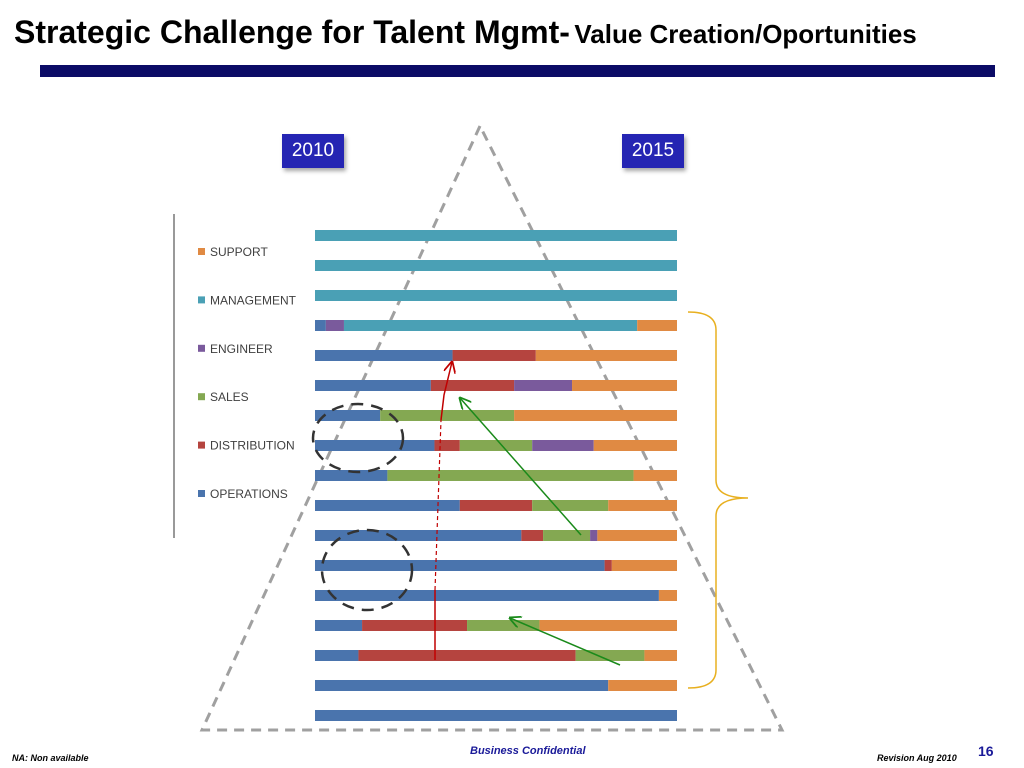 The height and width of the screenshot is (768, 1024). What do you see at coordinates (418, 535) in the screenshot?
I see `bar-row-11-operations` at bounding box center [418, 535].